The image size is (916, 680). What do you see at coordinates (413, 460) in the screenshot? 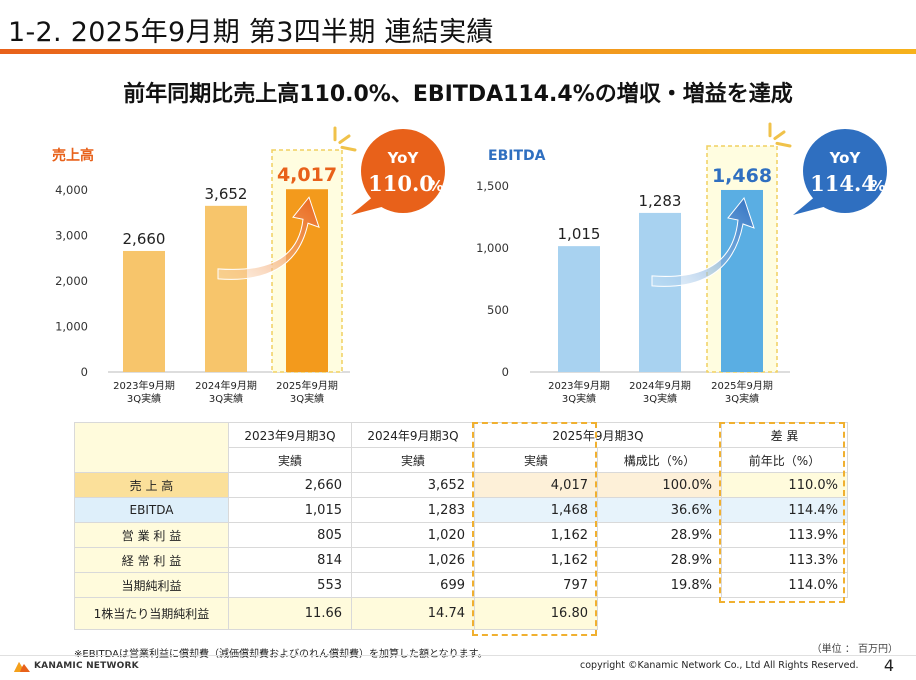
I see `header-actual-2024: 実績` at bounding box center [413, 460].